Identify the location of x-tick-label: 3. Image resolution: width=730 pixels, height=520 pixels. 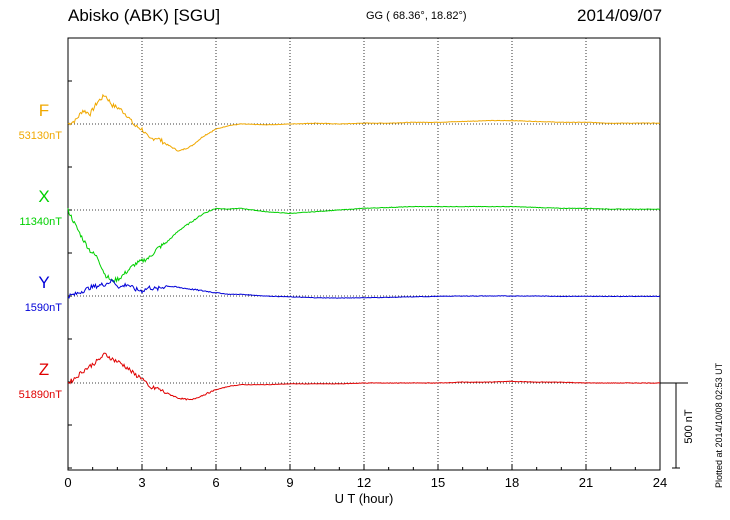
(141, 482).